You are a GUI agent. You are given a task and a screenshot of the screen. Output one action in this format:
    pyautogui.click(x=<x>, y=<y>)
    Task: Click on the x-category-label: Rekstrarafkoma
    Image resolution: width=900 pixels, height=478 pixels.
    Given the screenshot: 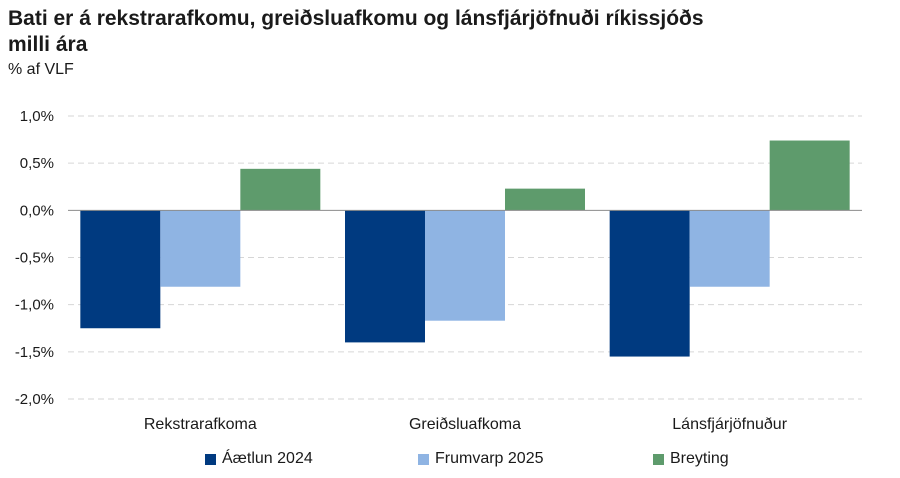 What is the action you would take?
    pyautogui.click(x=200, y=424)
    